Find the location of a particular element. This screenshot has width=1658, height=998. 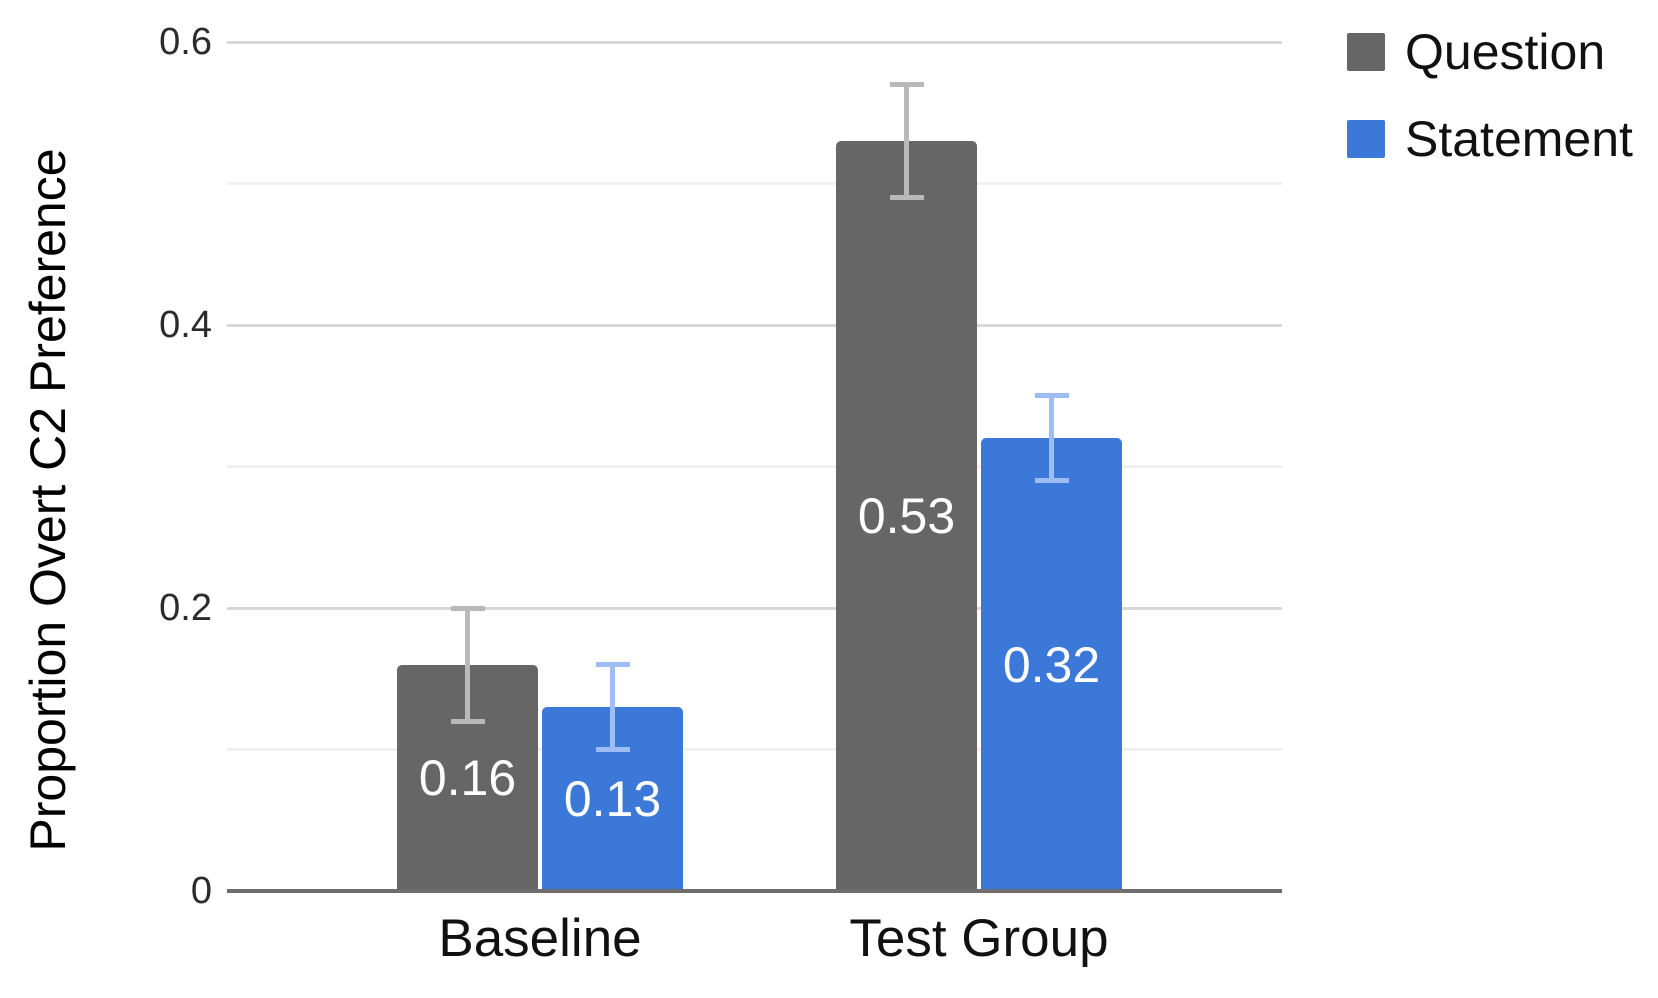

bar-statement-test-group is located at coordinates (1051, 664).